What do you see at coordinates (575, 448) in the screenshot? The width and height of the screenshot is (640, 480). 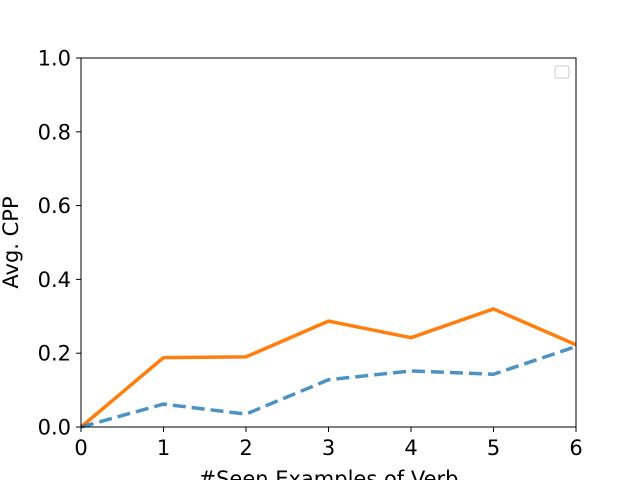 I see `x-tick-label: 6` at bounding box center [575, 448].